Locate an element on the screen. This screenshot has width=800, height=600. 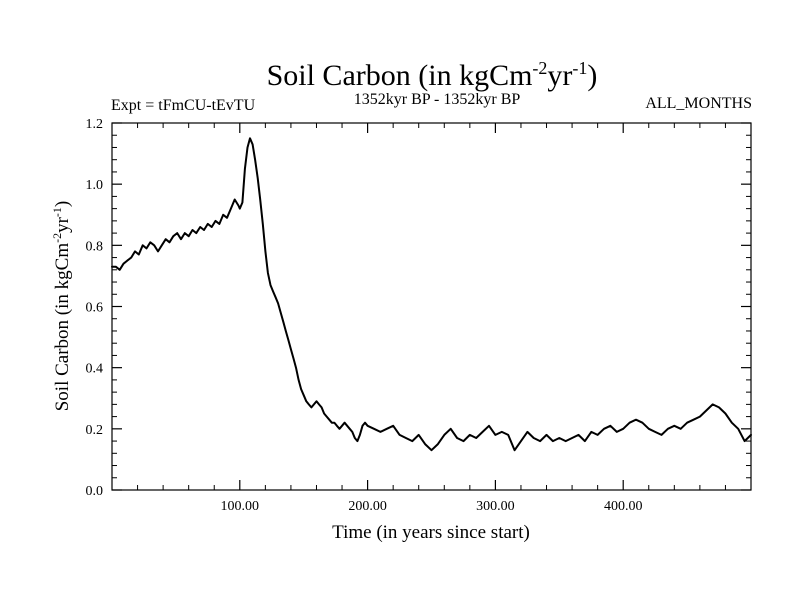
subtitle-experiment: Expt = tFmCU-tEvTU is located at coordinates (183, 105).